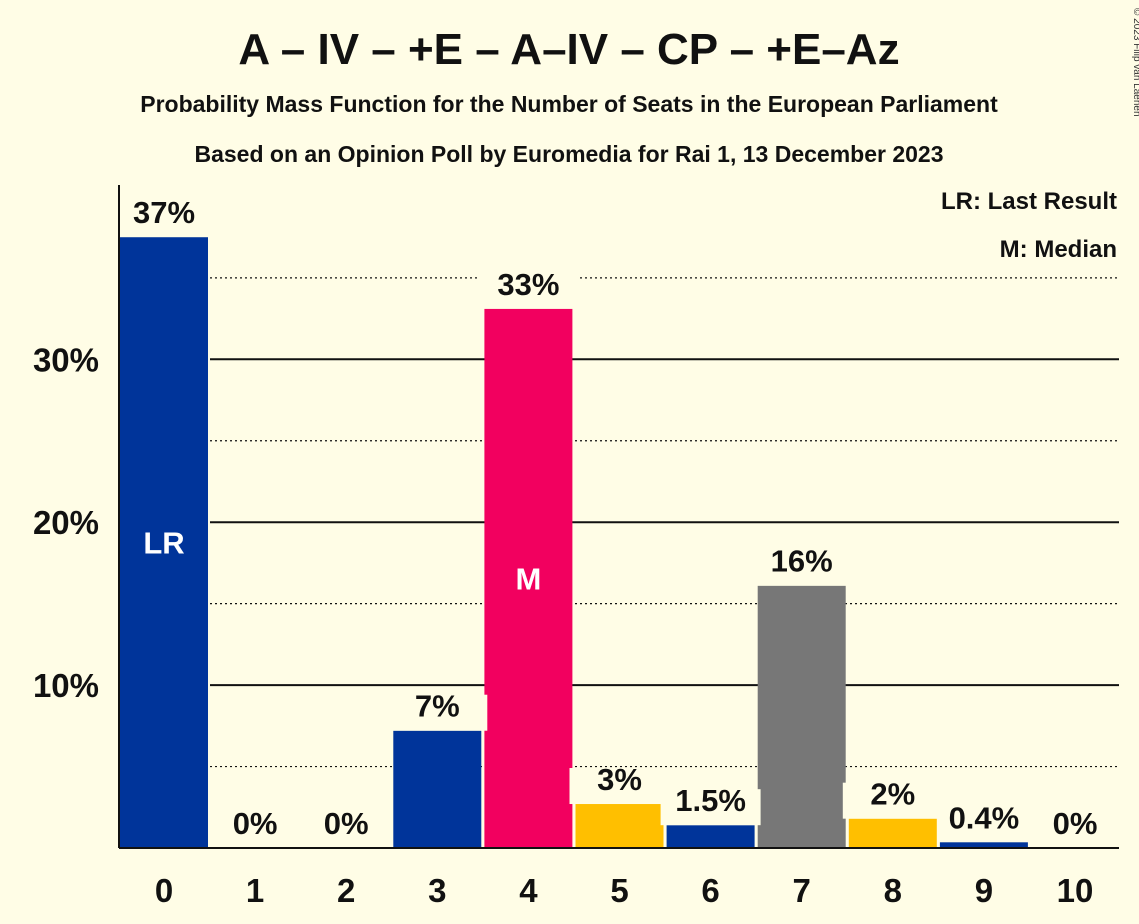  What do you see at coordinates (164, 890) in the screenshot?
I see `x-tick-0: 0` at bounding box center [164, 890].